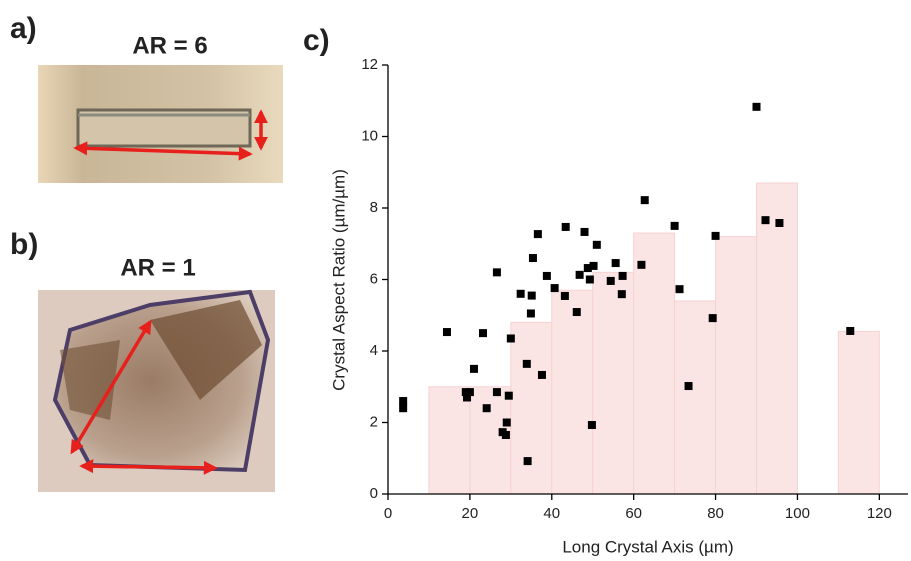 The width and height of the screenshot is (911, 561). Describe the element at coordinates (338, 280) in the screenshot. I see `y-axis-label: Crystal Aspect Ratio (µm/µm)` at that location.